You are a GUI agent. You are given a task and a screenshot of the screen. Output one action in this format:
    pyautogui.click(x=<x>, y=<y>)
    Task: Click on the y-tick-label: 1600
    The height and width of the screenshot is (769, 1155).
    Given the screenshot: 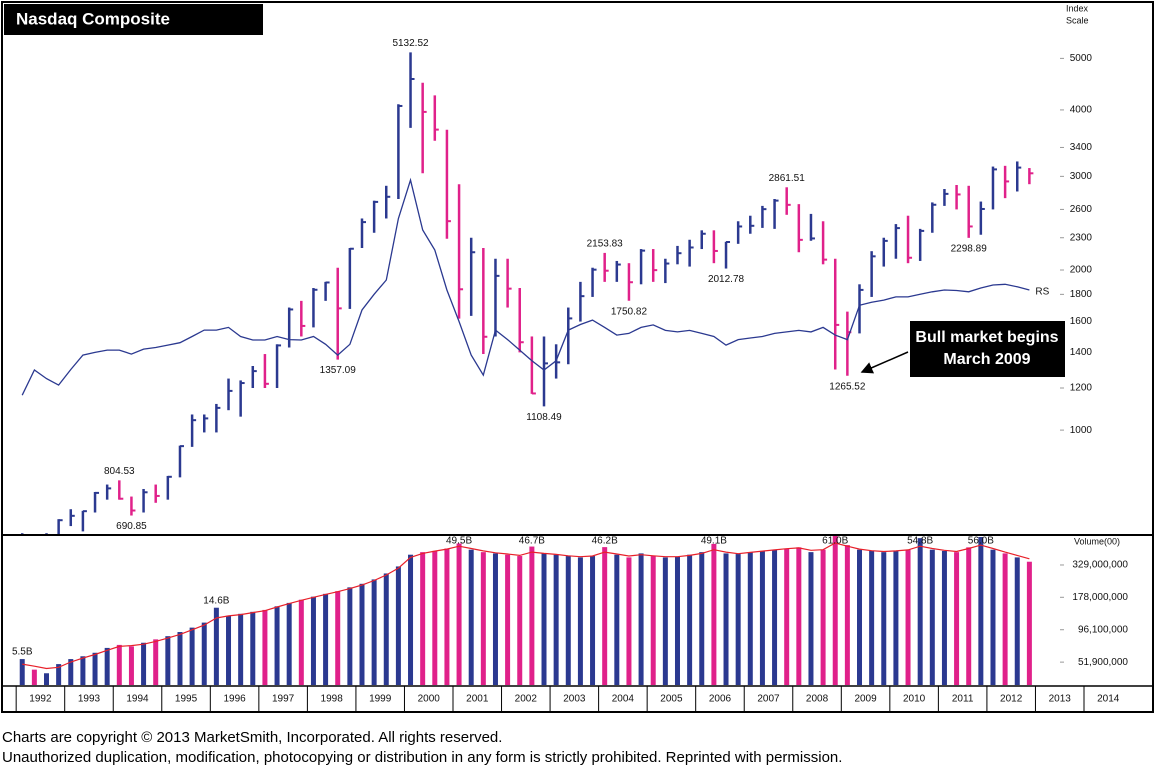 What is the action you would take?
    pyautogui.click(x=1081, y=321)
    